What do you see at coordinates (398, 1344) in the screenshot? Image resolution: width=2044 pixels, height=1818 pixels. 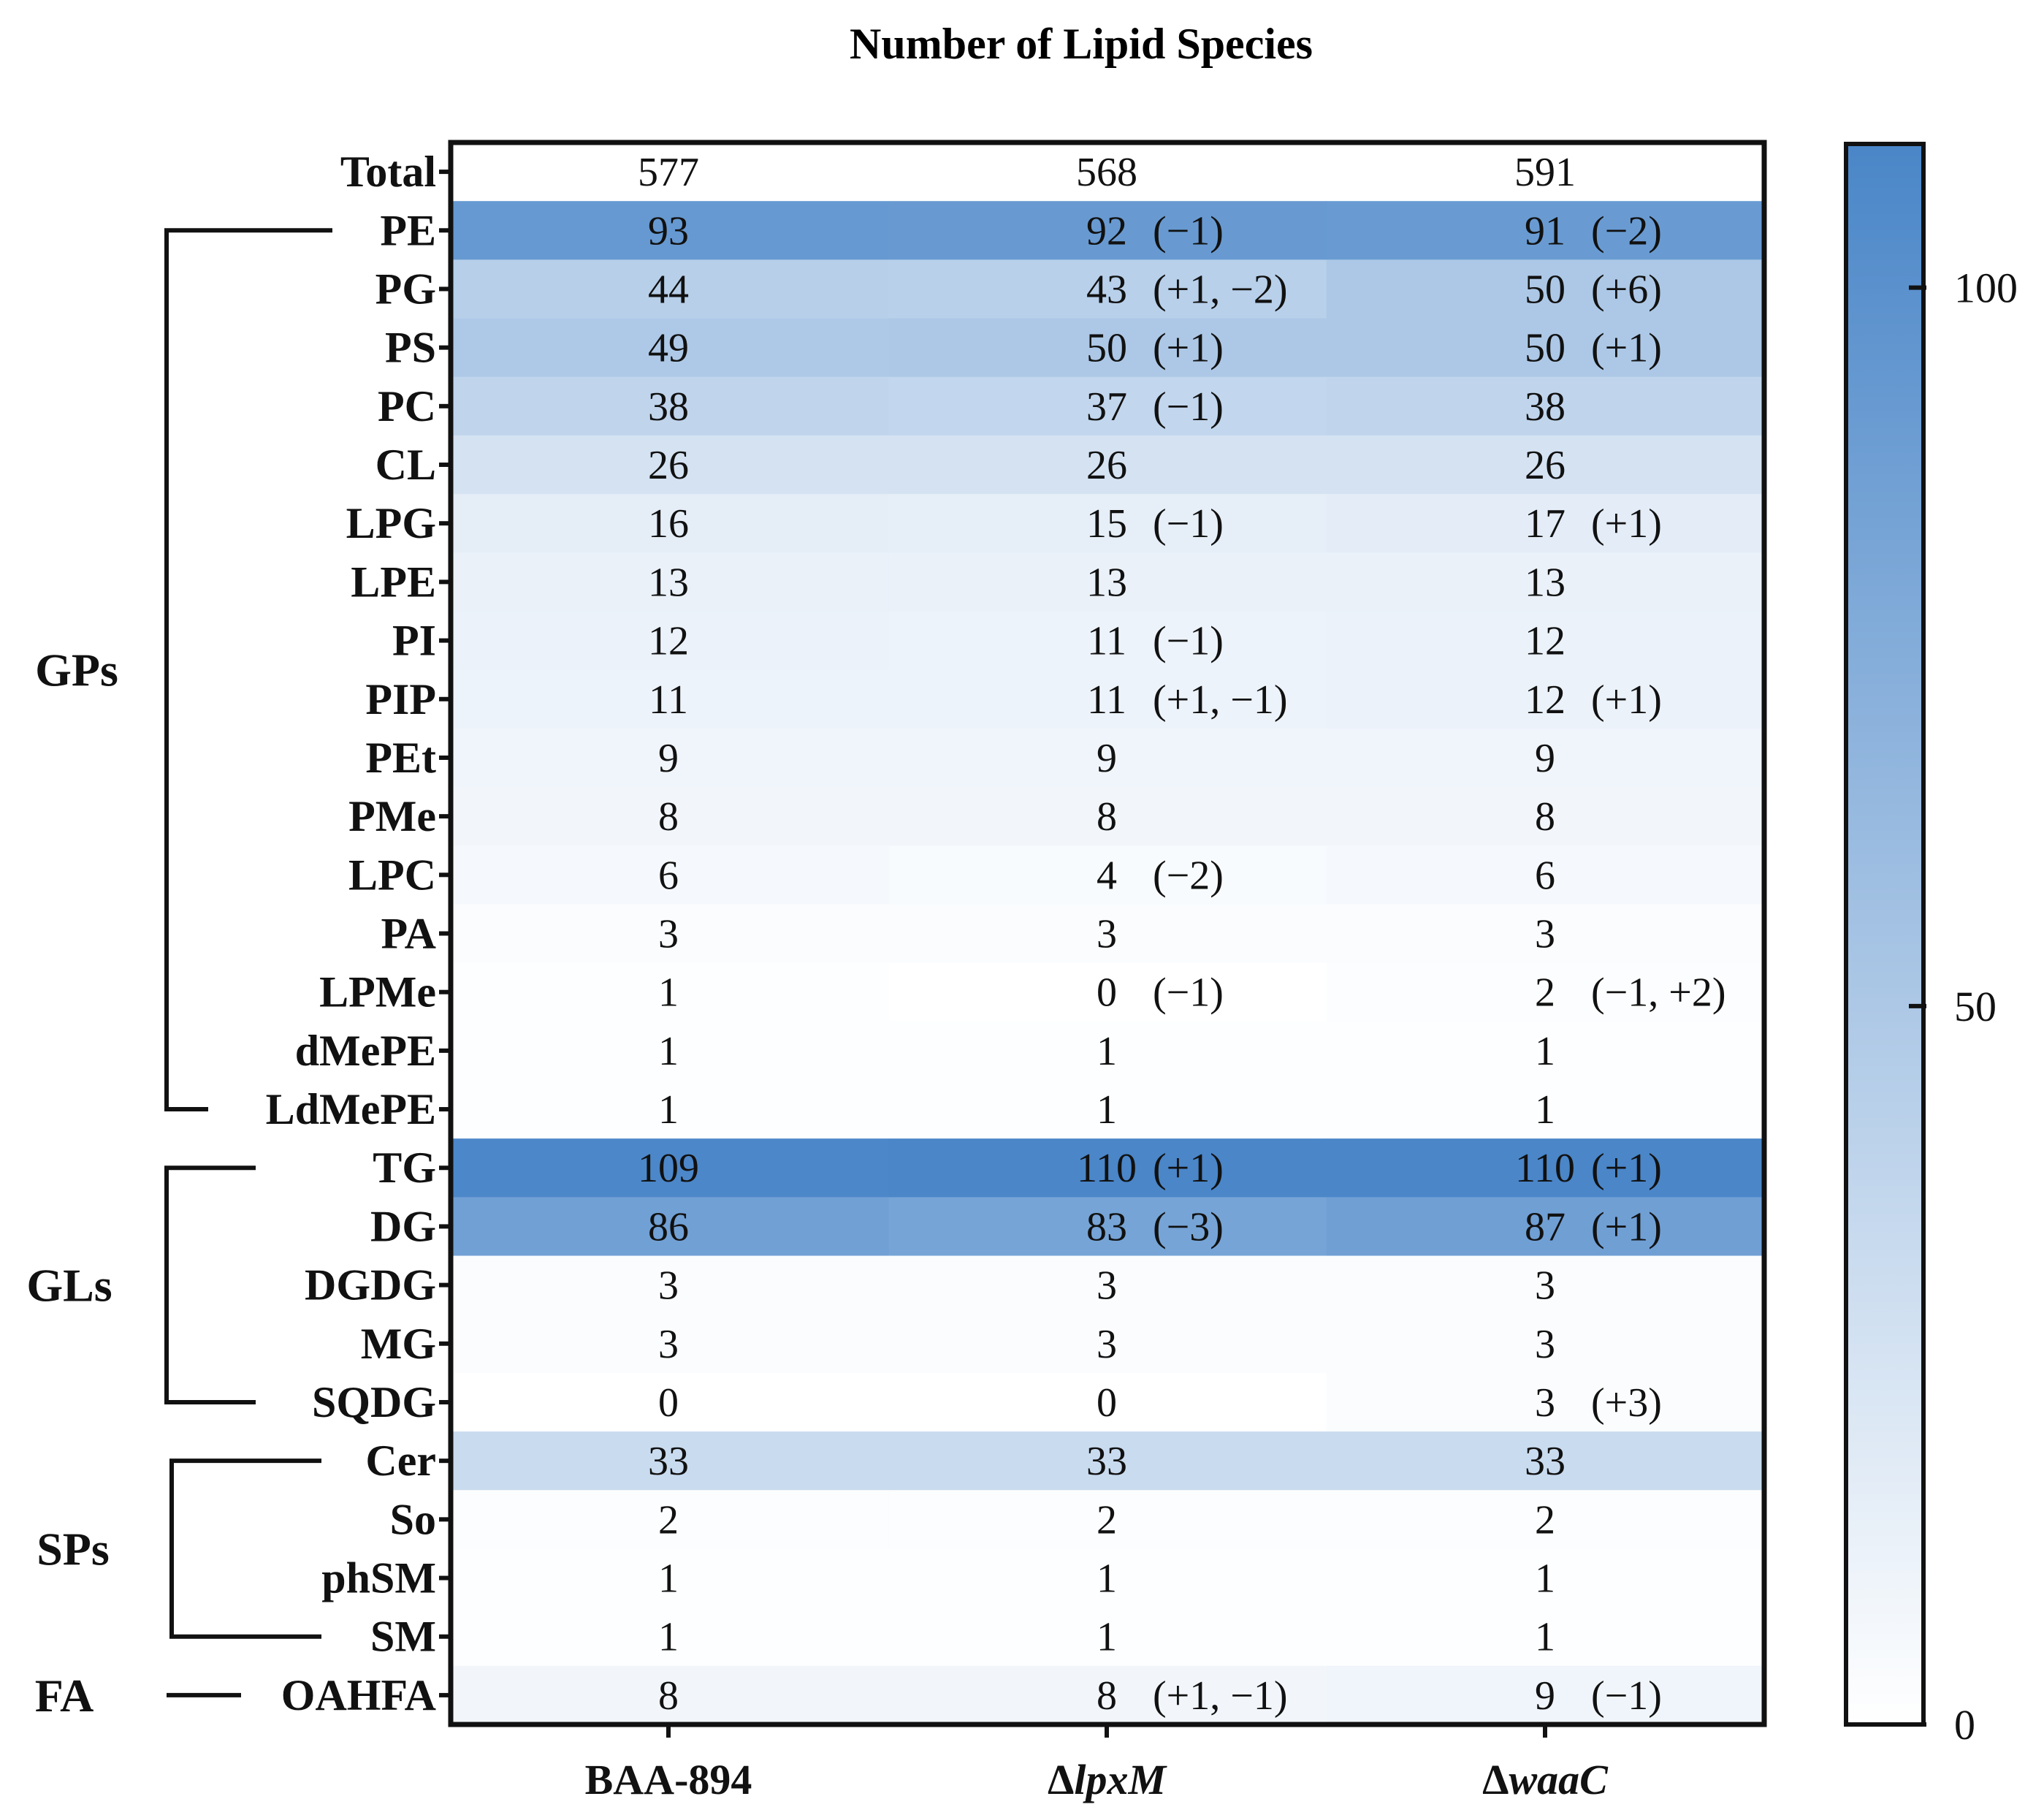 I see `row-label-mg: MG` at bounding box center [398, 1344].